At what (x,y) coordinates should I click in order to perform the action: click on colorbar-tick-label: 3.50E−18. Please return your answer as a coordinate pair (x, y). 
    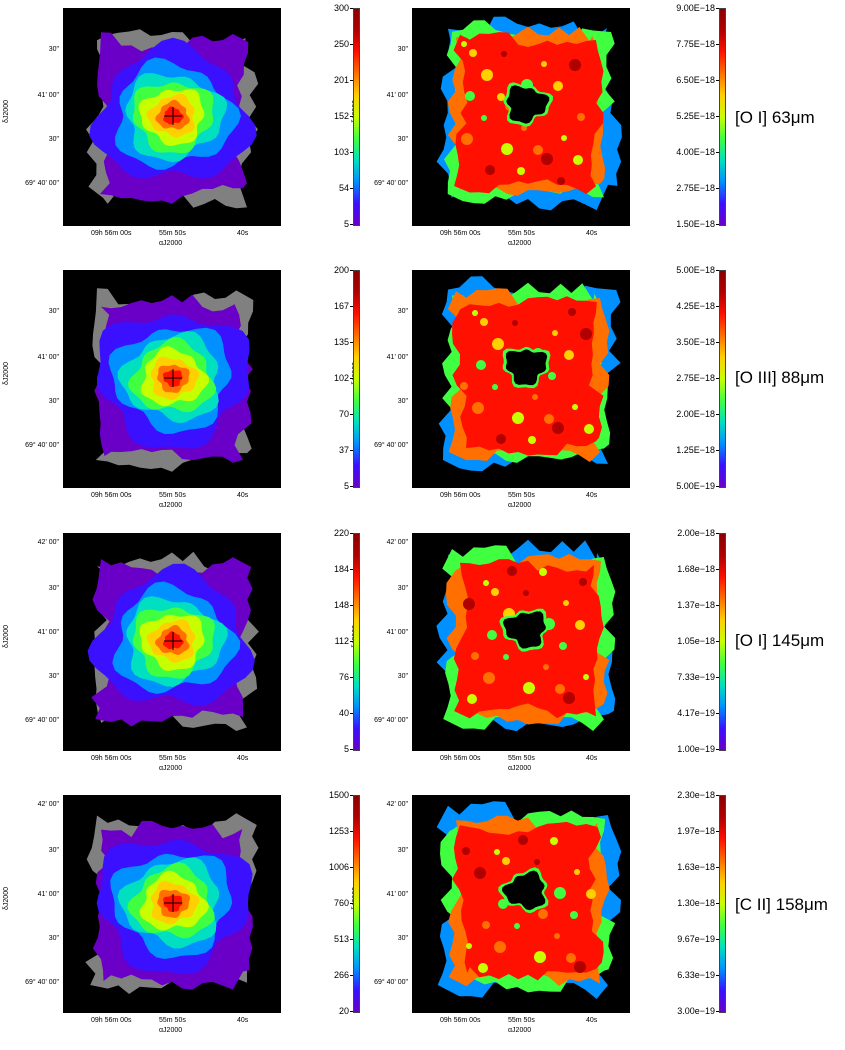
    Looking at the image, I should click on (695, 342).